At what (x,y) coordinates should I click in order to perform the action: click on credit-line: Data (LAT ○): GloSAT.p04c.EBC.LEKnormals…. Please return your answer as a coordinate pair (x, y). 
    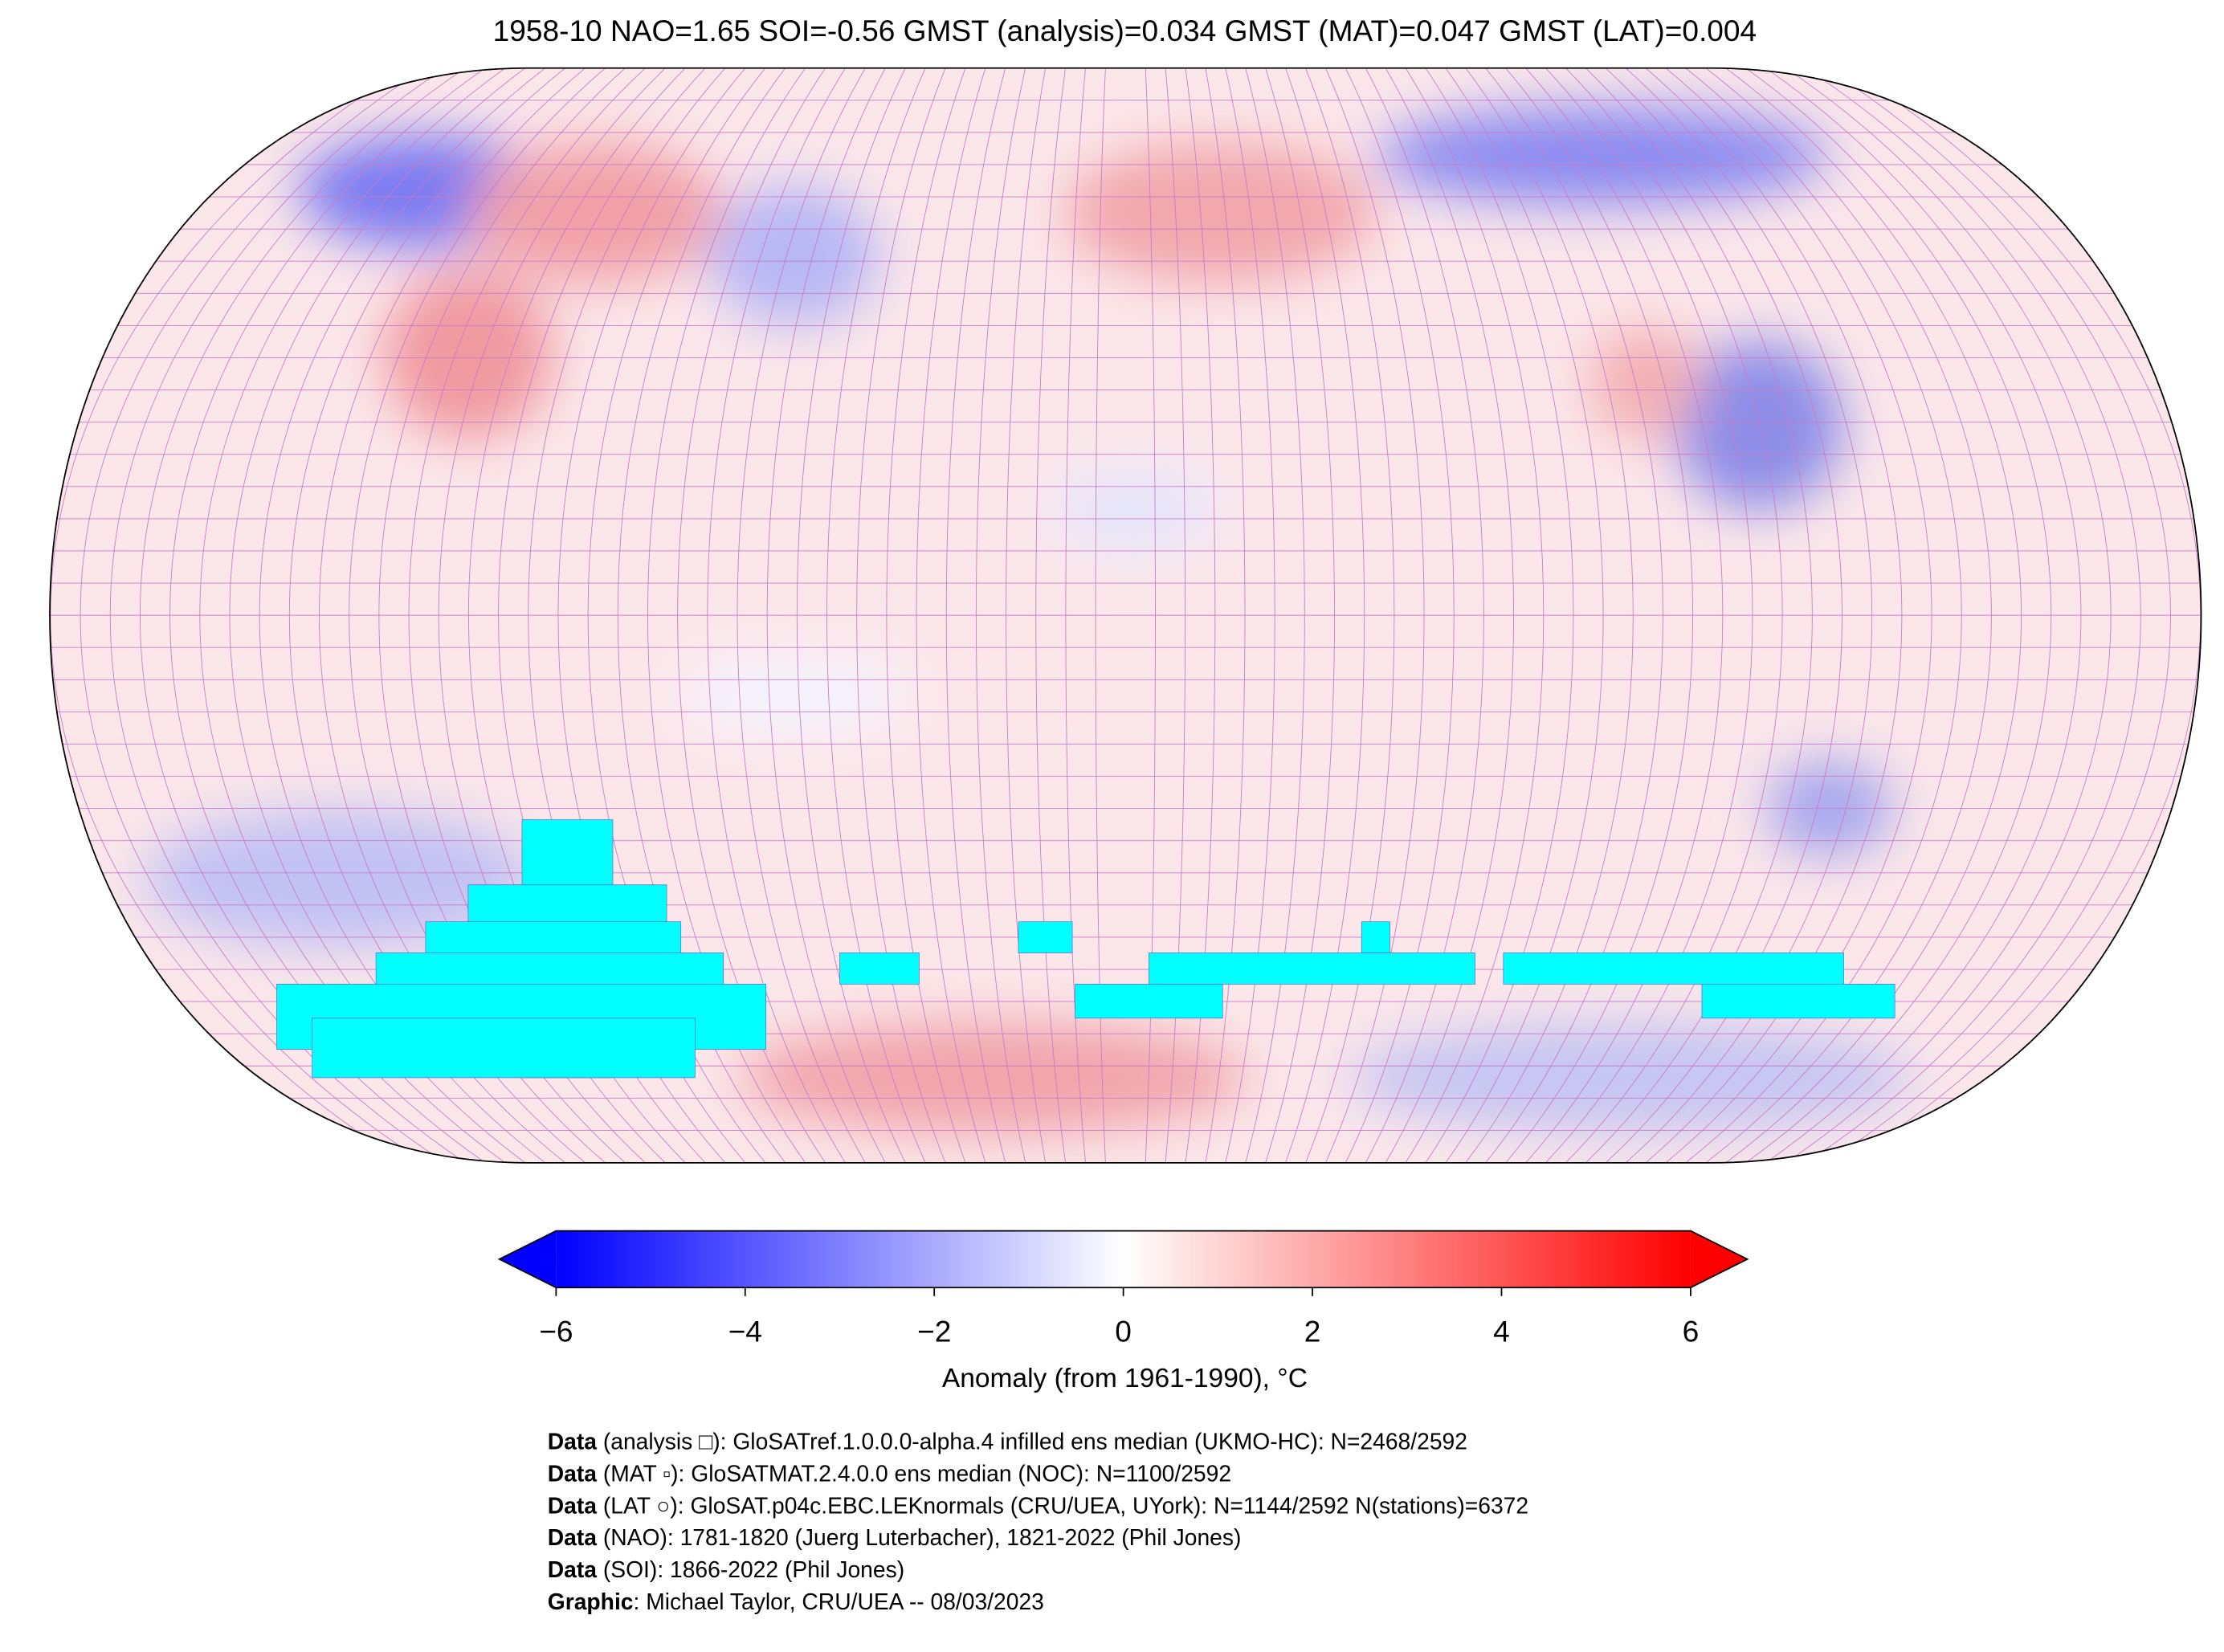
    Looking at the image, I should click on (1038, 1505).